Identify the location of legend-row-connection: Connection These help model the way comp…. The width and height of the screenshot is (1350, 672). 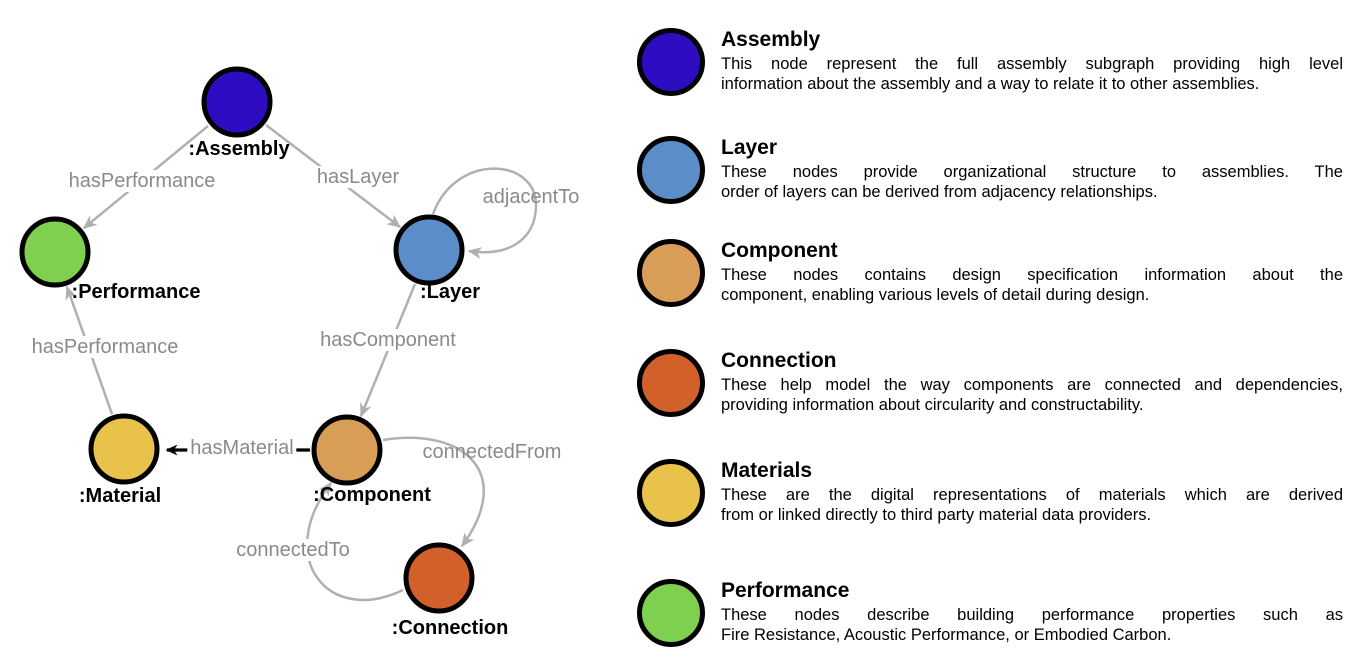
(990, 383).